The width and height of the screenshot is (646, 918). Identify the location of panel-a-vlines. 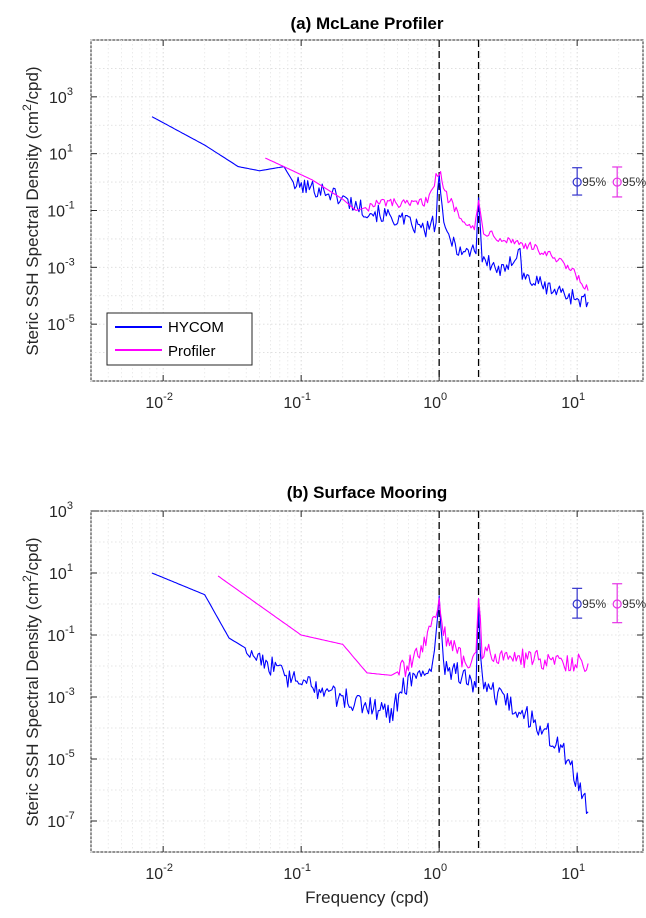
(459, 210).